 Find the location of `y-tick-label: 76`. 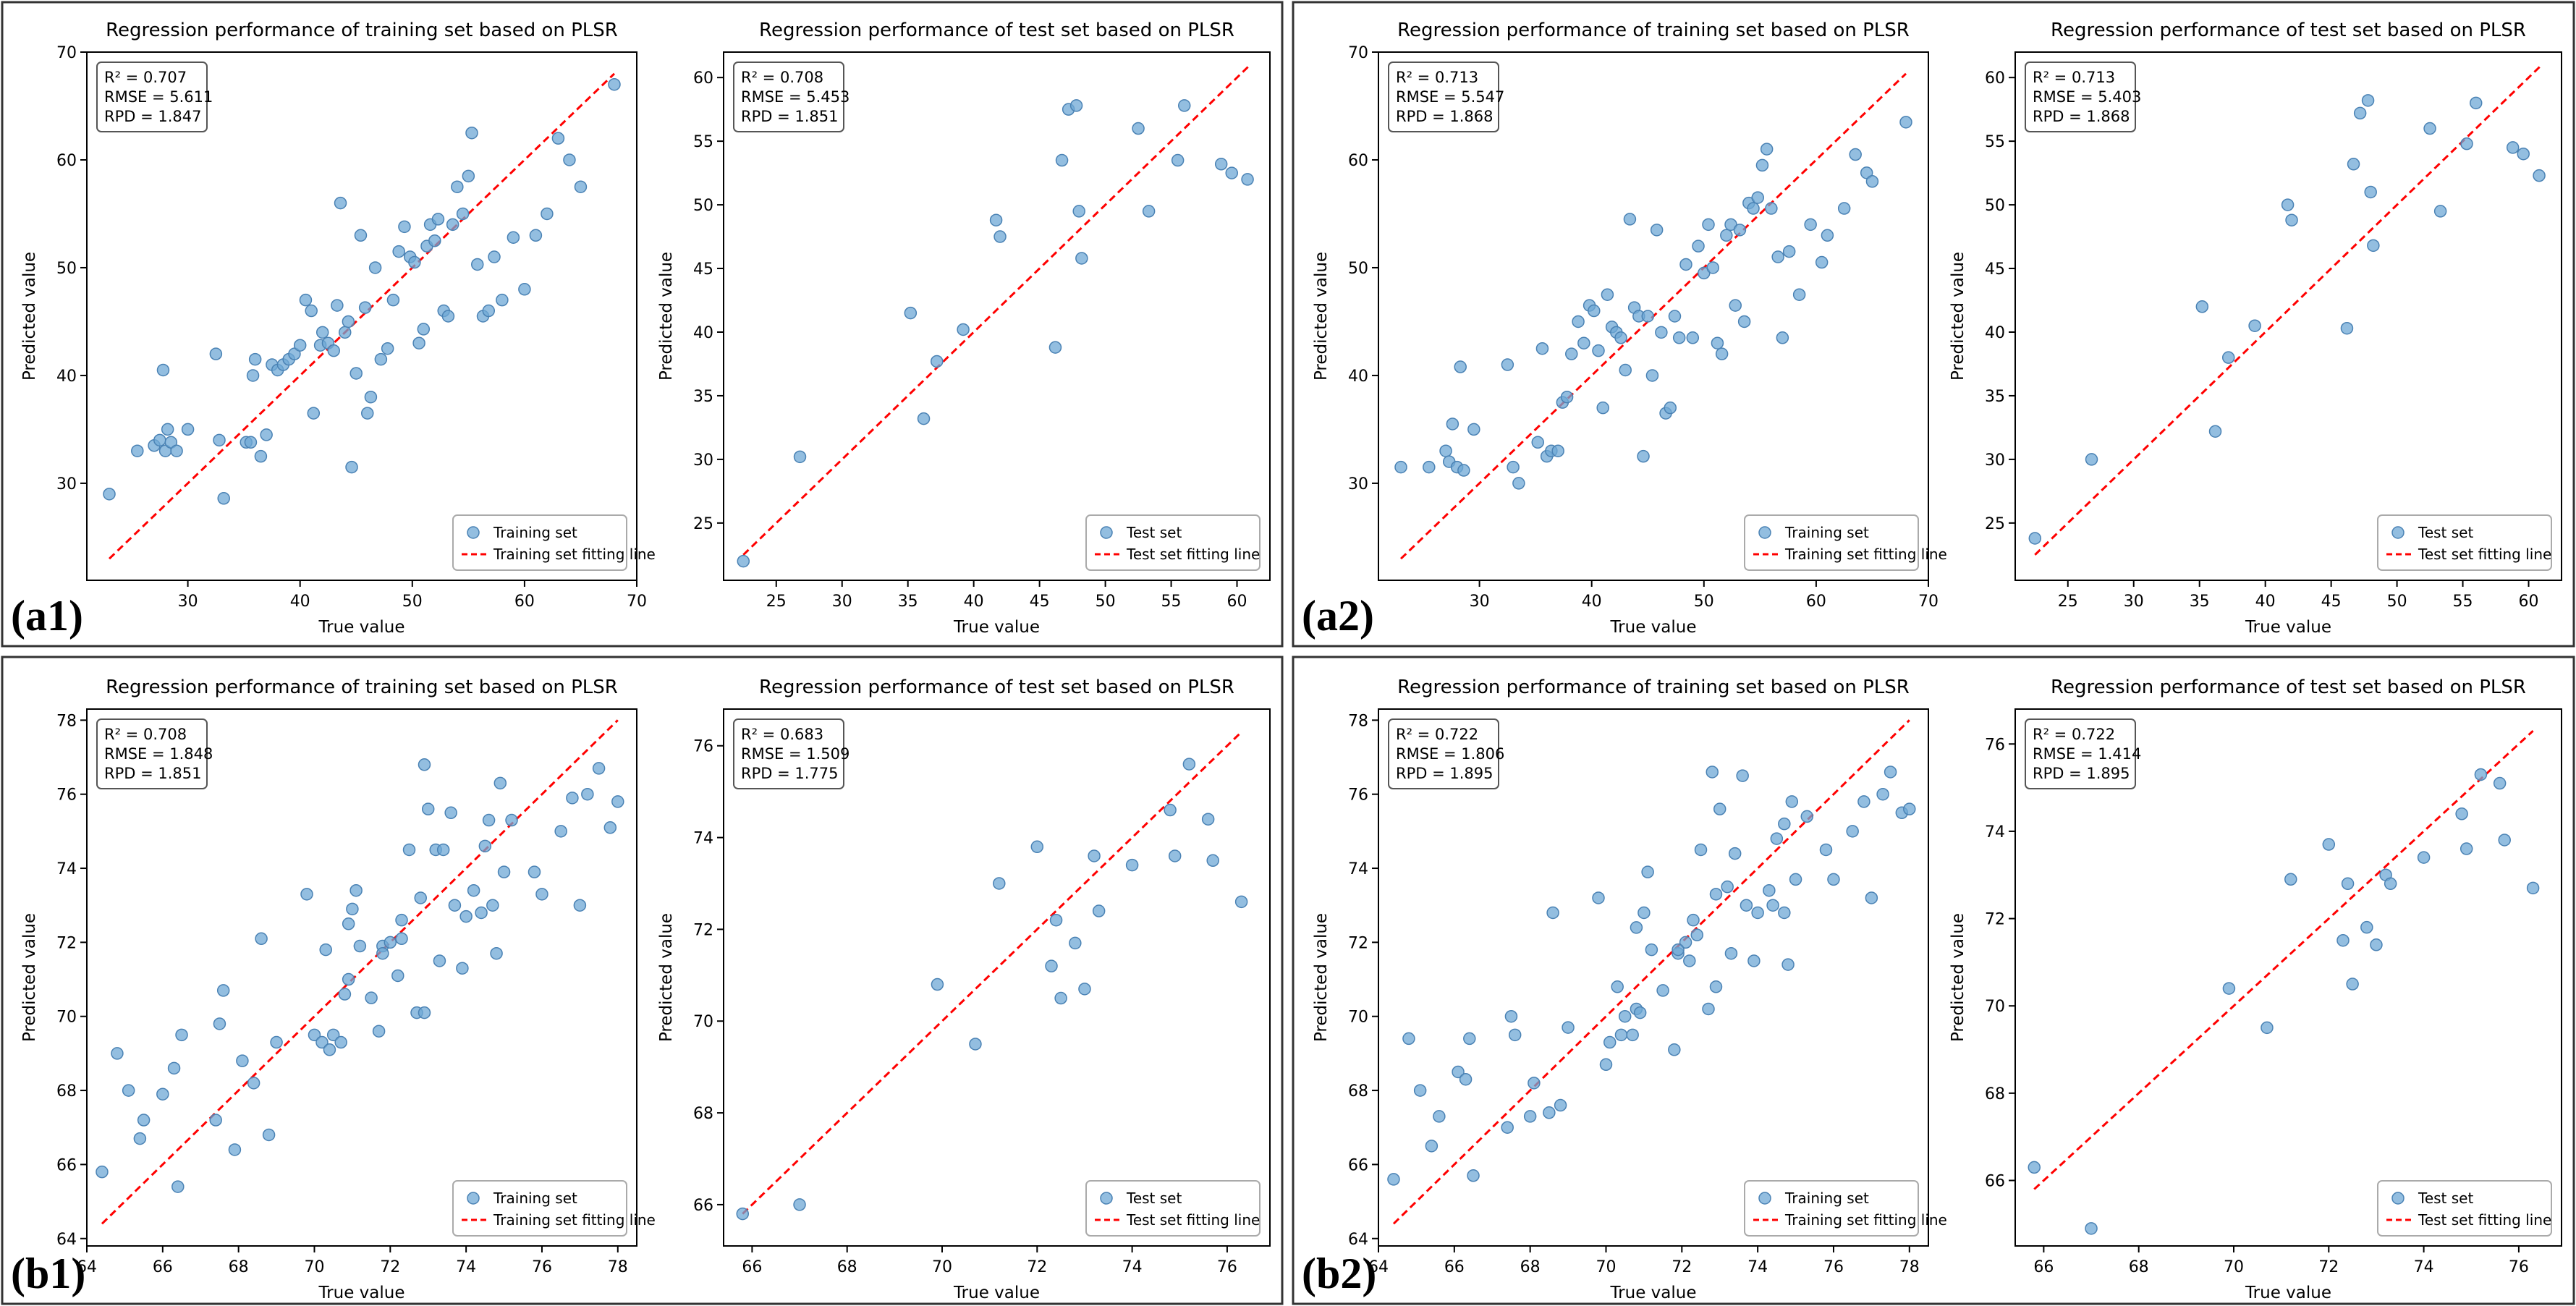

y-tick-label: 76 is located at coordinates (1995, 745).